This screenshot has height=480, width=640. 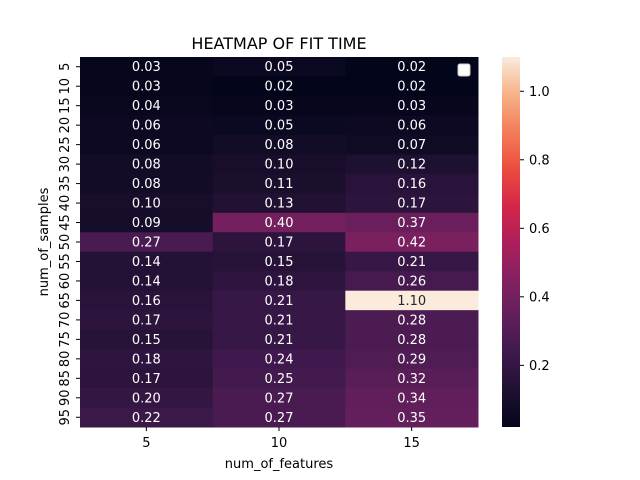 What do you see at coordinates (539, 160) in the screenshot?
I see `colorbar-tick-label: 0.8` at bounding box center [539, 160].